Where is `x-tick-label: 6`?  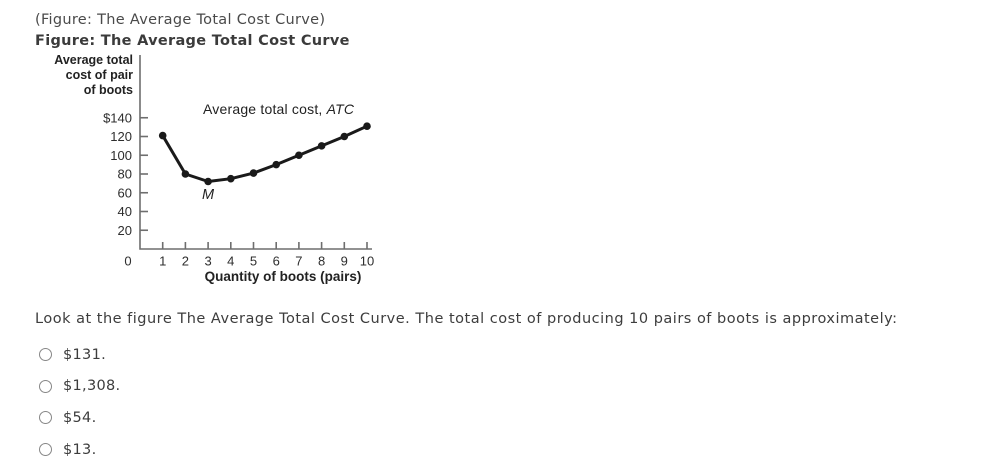 x-tick-label: 6 is located at coordinates (276, 261).